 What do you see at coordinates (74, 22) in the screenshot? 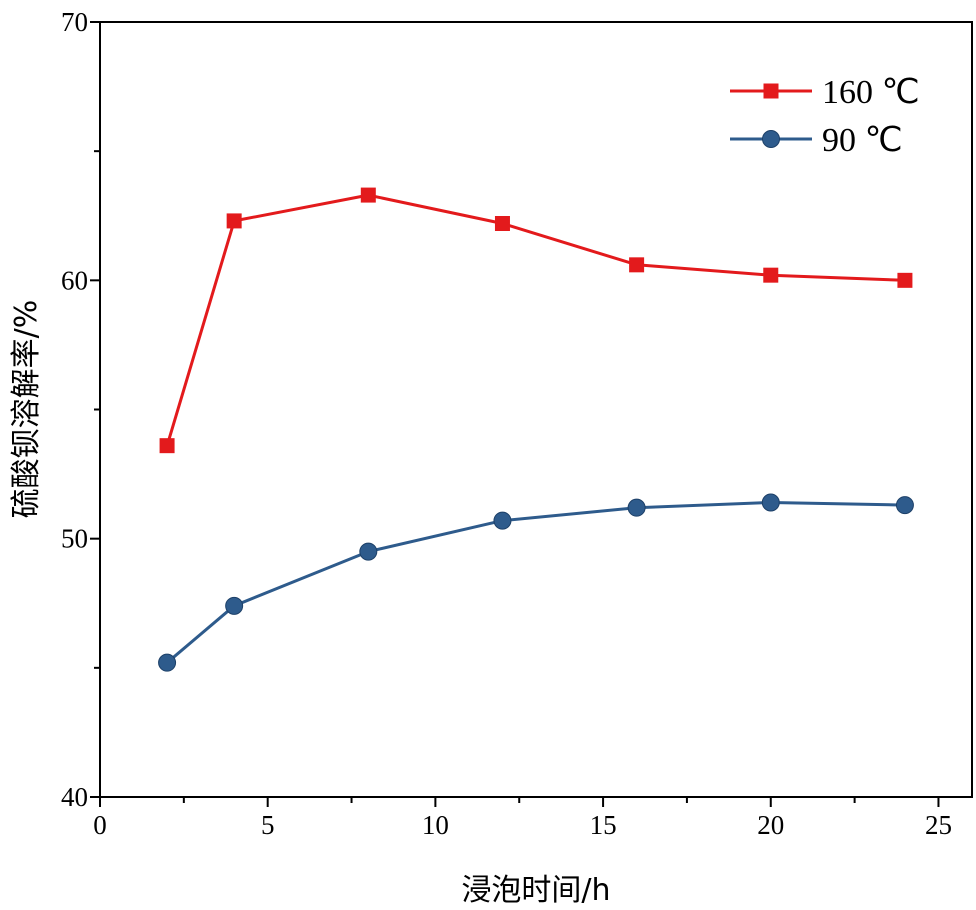
I see `y-tick-label: 70` at bounding box center [74, 22].